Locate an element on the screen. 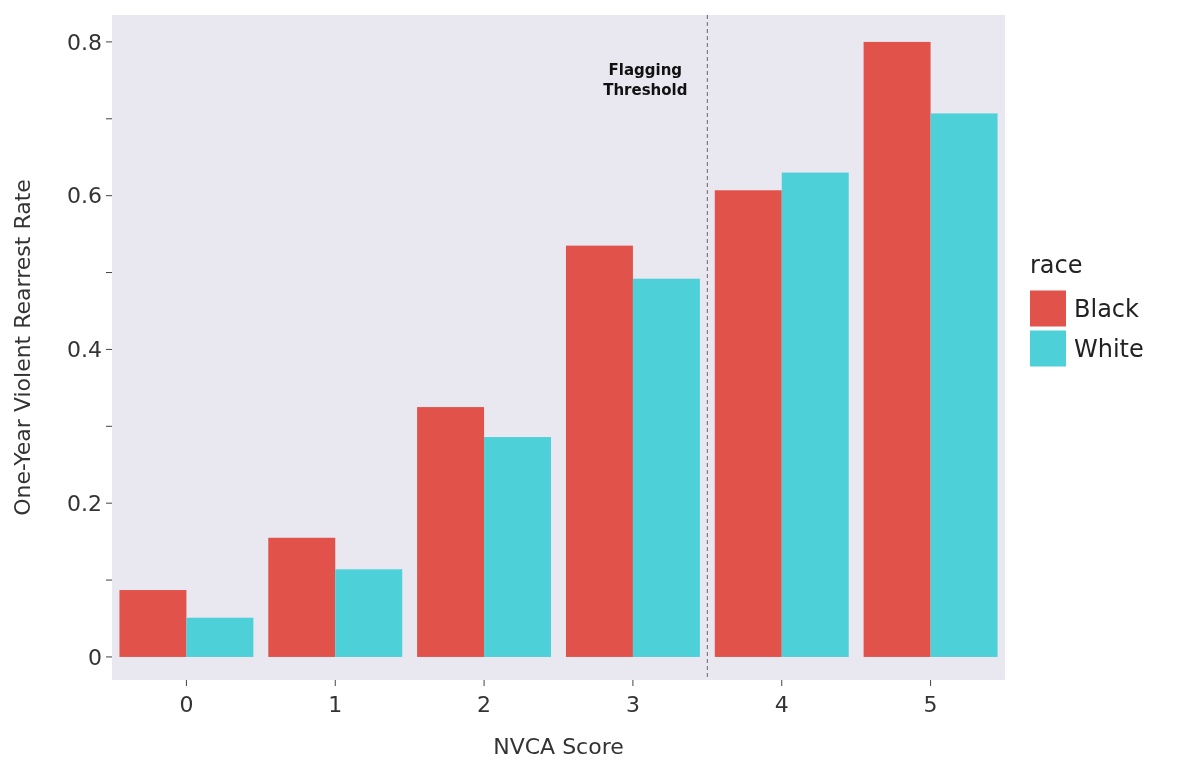 This screenshot has height=764, width=1199. x-axis-title: NVCA Score is located at coordinates (558, 746).